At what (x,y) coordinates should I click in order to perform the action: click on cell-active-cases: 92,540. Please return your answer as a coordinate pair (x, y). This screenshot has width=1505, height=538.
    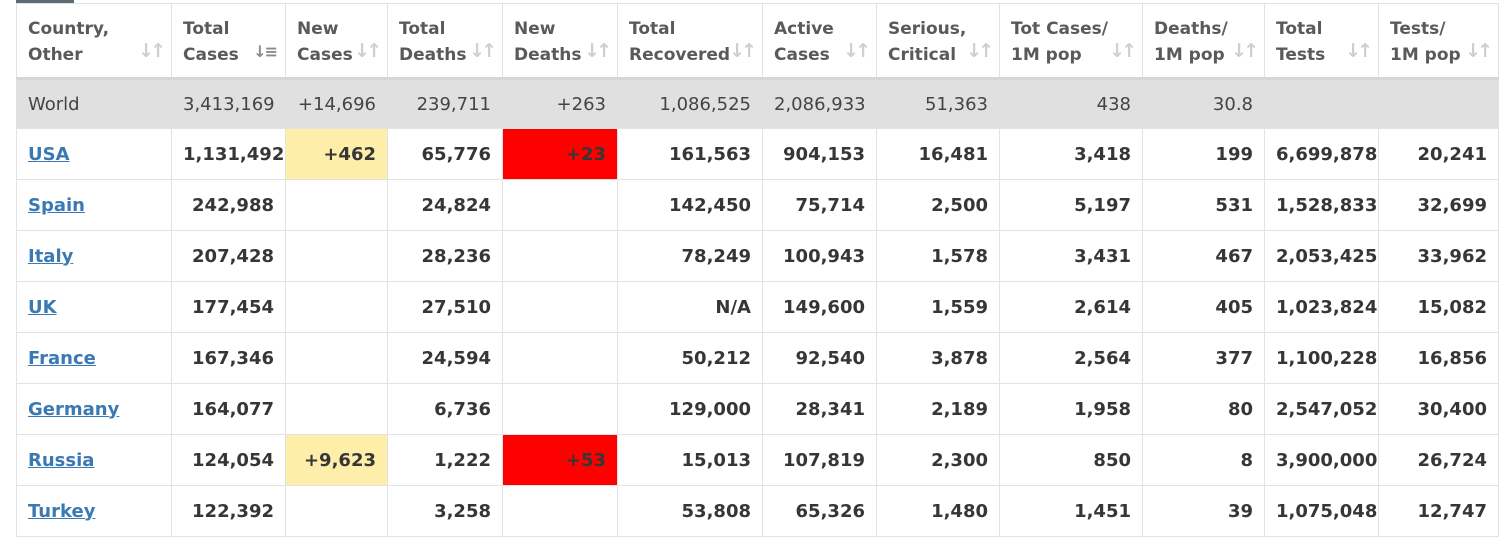
    Looking at the image, I should click on (819, 358).